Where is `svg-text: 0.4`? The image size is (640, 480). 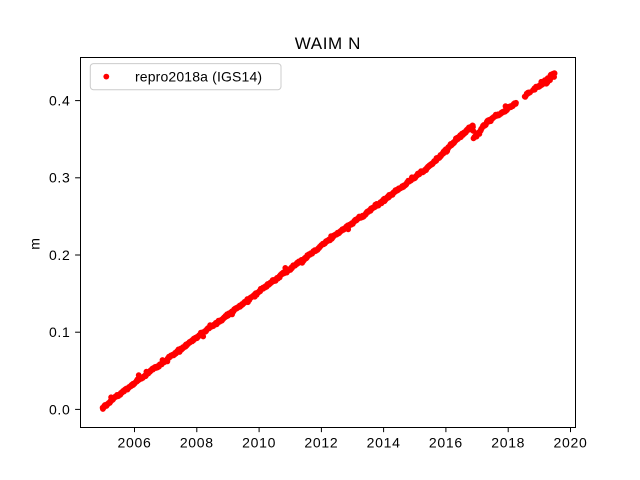 svg-text: 0.4 is located at coordinates (60, 101).